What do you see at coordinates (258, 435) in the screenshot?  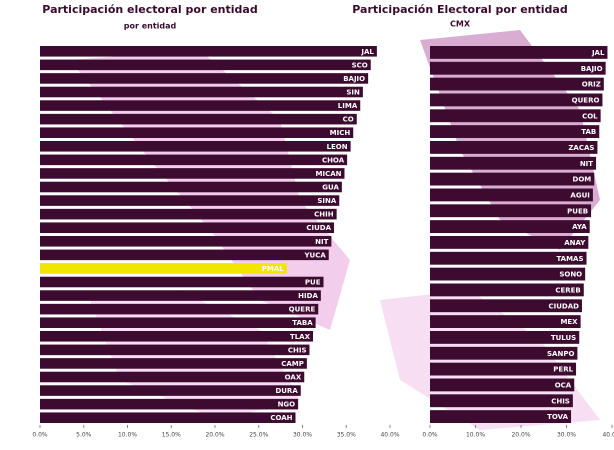 I see `x-tick-label: 25.0%` at bounding box center [258, 435].